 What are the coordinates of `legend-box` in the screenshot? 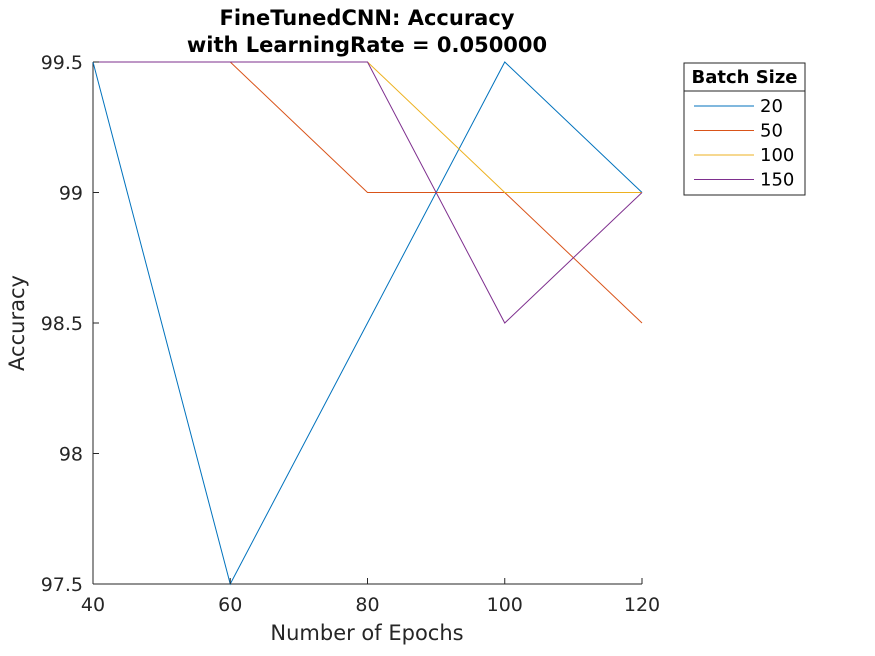 It's located at (744, 129).